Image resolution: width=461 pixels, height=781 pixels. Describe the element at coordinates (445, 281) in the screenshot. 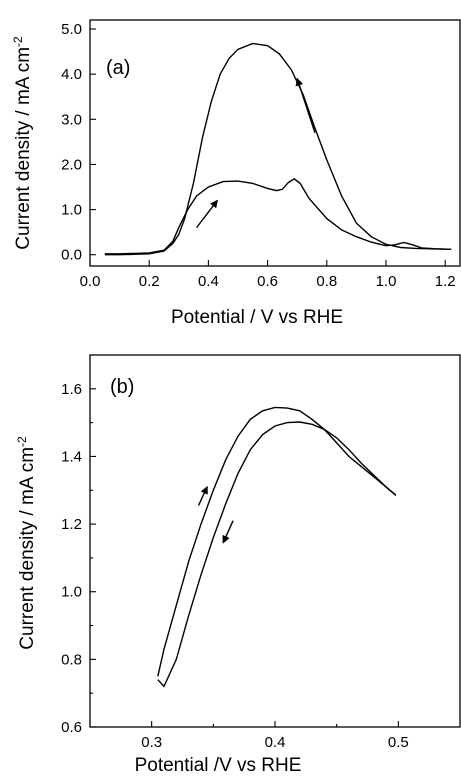

I see `panel-a-x-tick-label: 1.2` at that location.